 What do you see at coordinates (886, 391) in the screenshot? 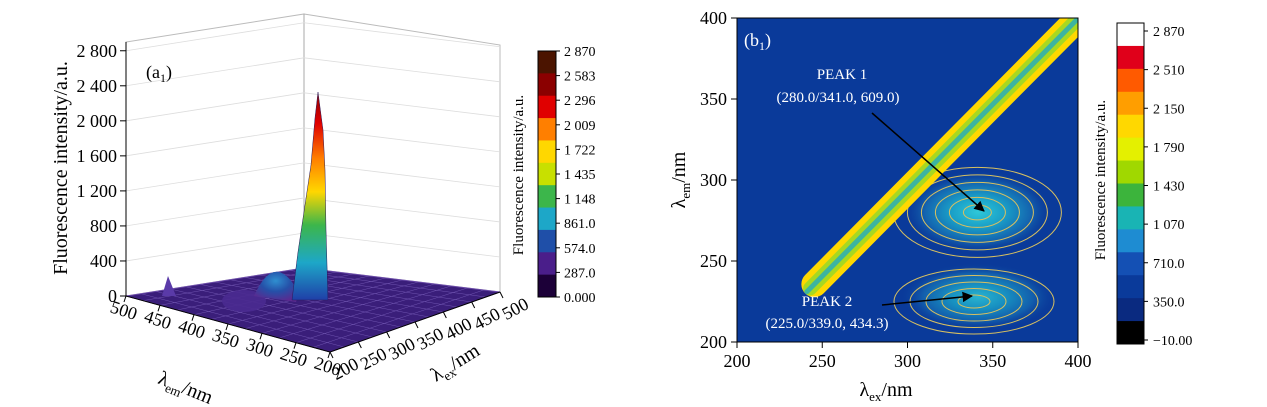
I see `b-x-axis-title: λex/nm` at bounding box center [886, 391].